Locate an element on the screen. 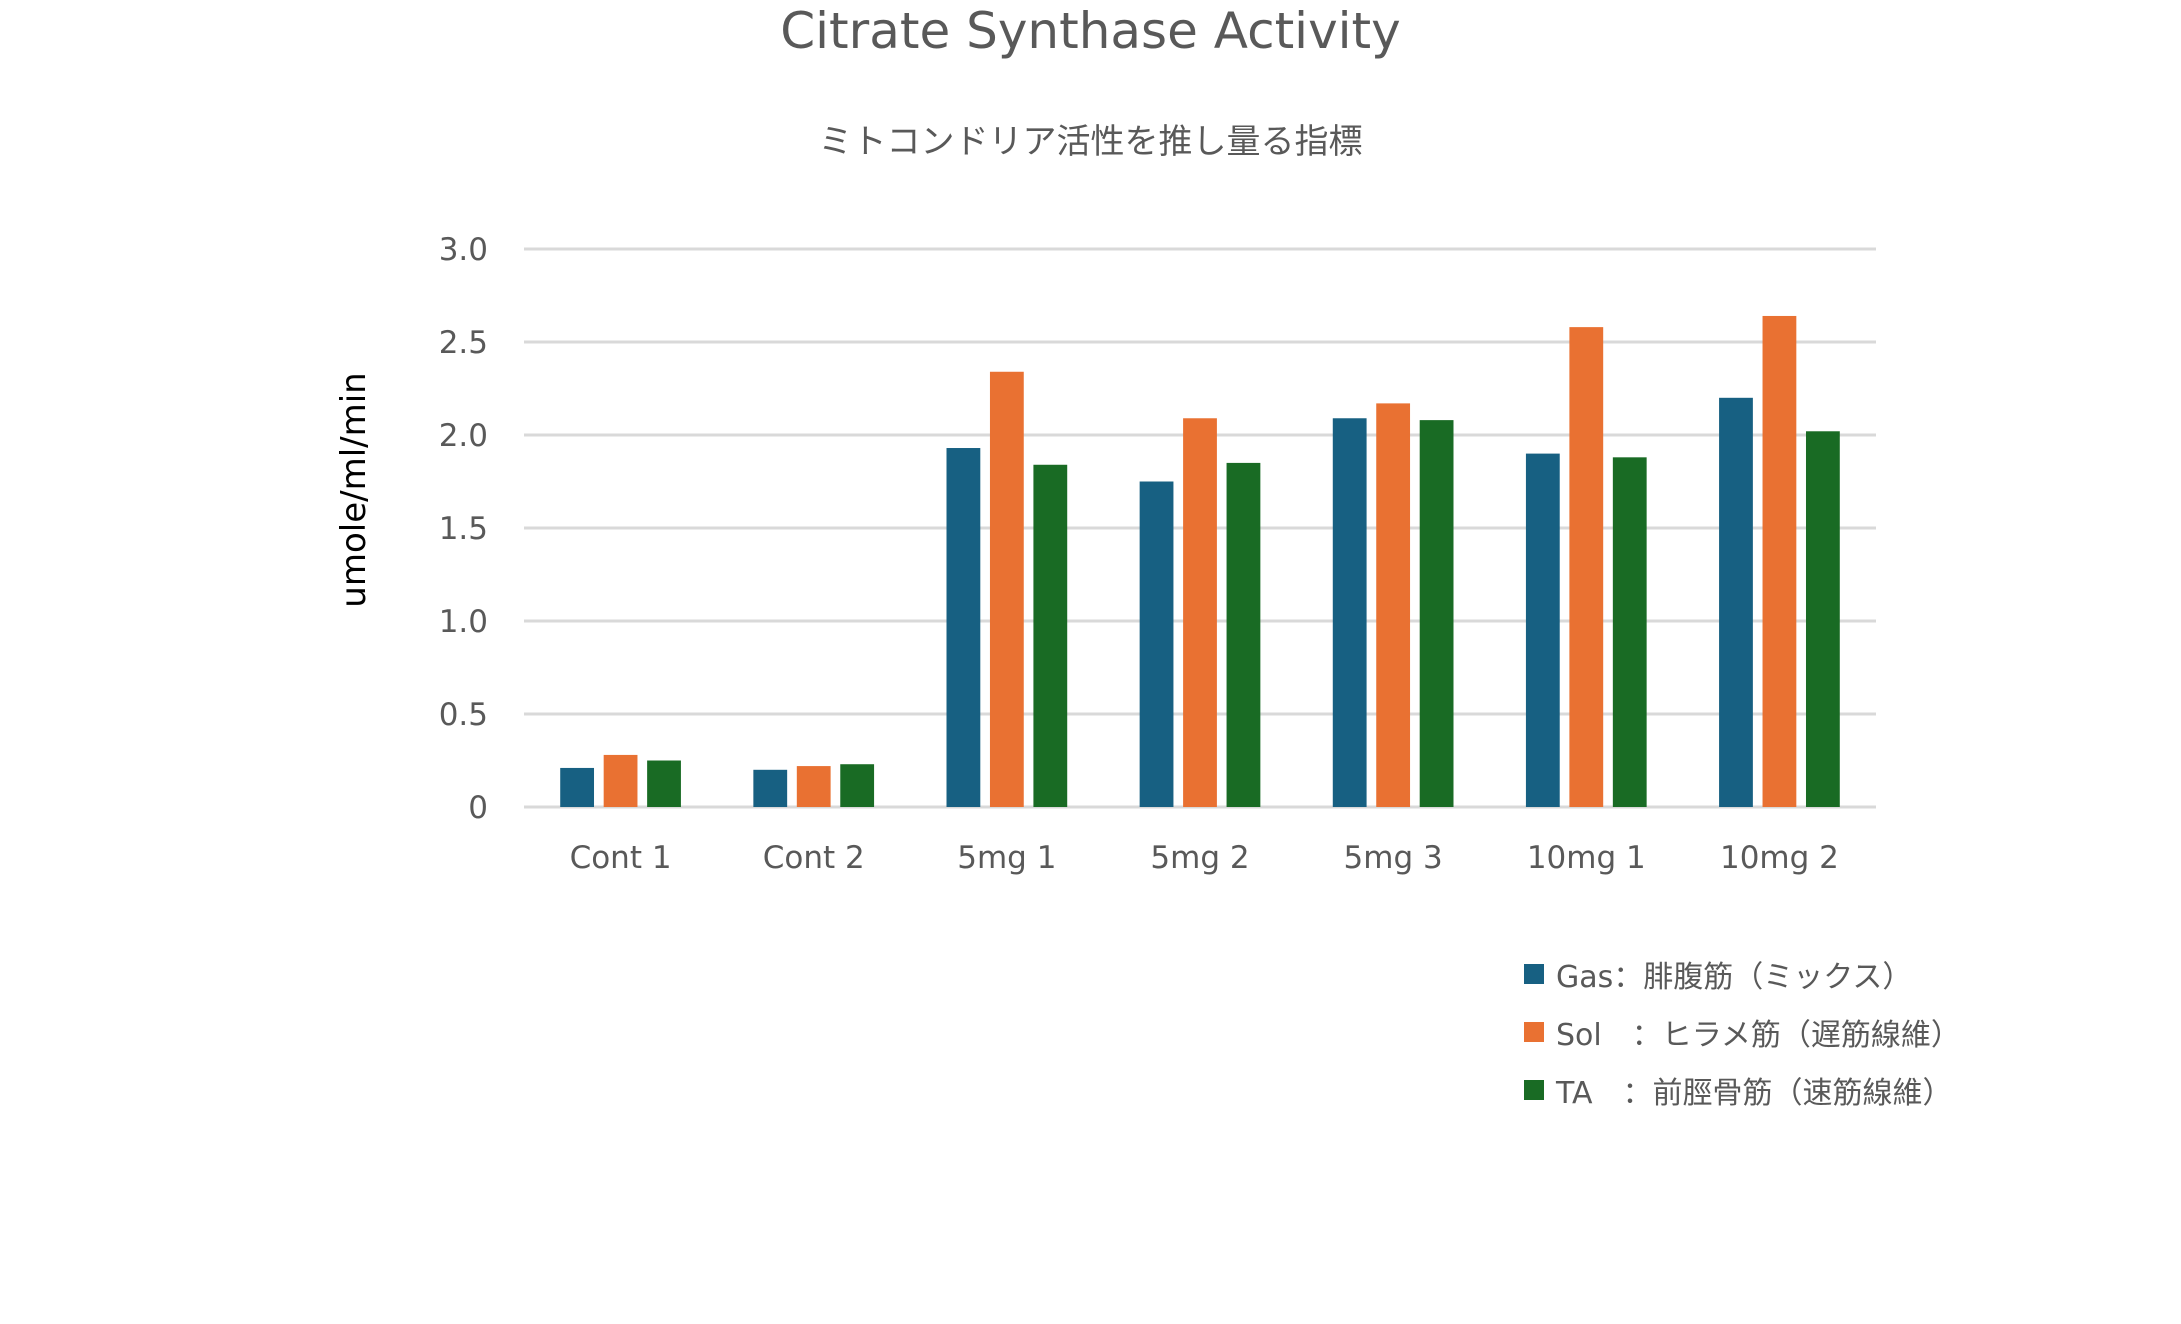 This screenshot has width=2181, height=1324. x-tick-label: 10mg 1 is located at coordinates (1586, 858).